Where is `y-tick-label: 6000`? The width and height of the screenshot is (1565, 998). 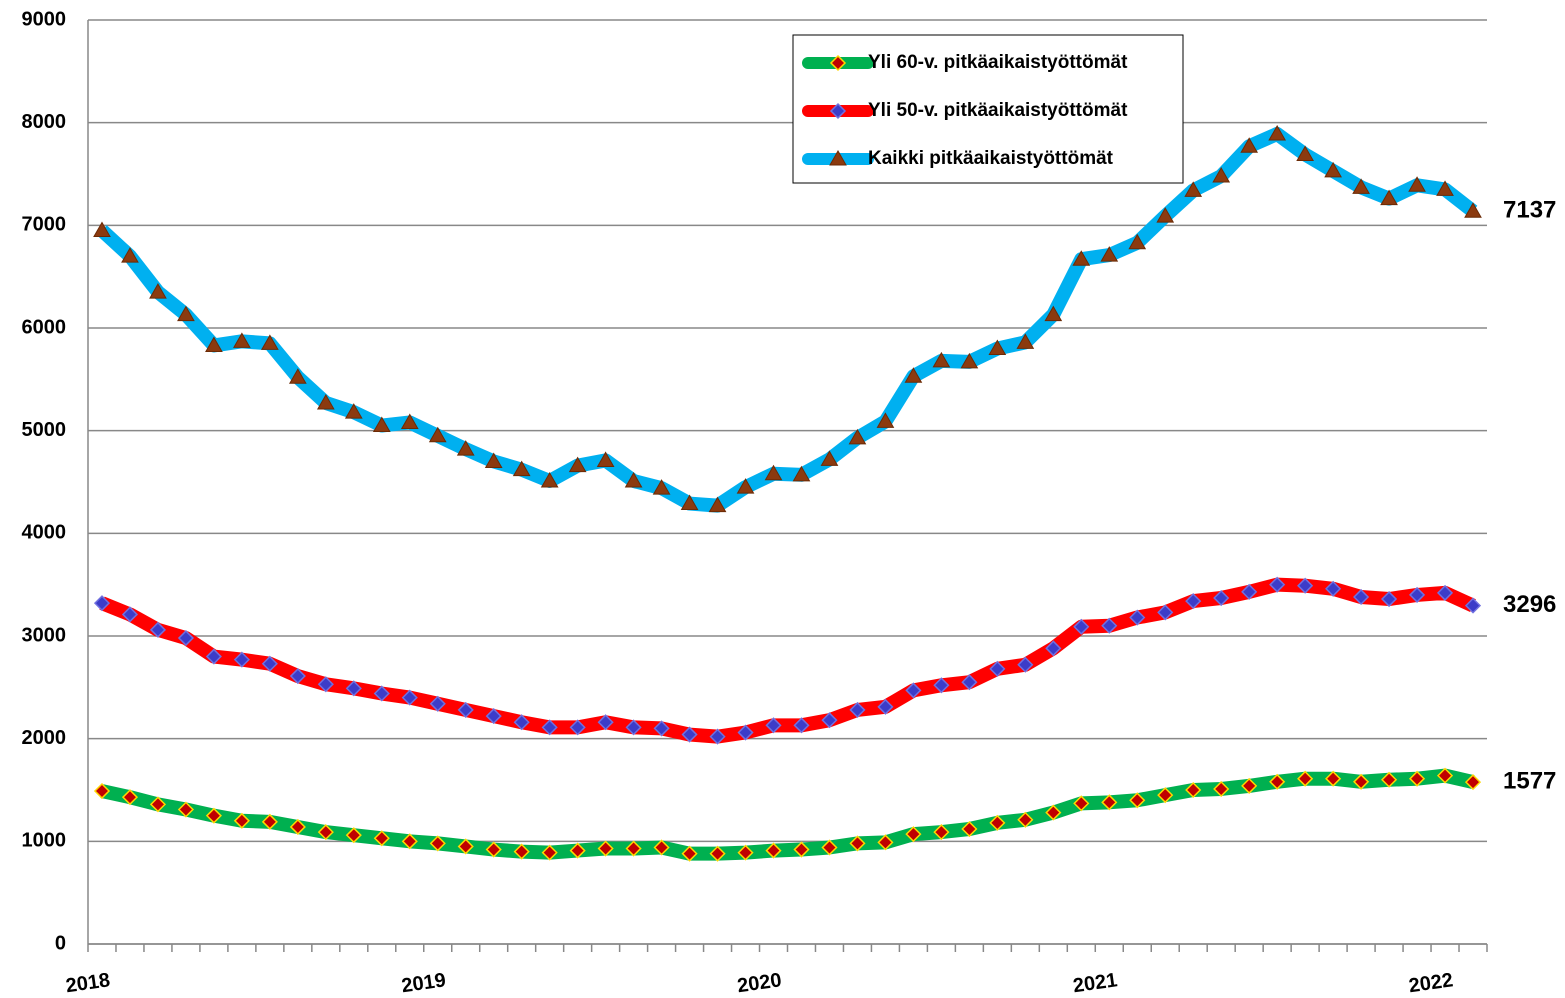
y-tick-label: 6000 is located at coordinates (44, 327).